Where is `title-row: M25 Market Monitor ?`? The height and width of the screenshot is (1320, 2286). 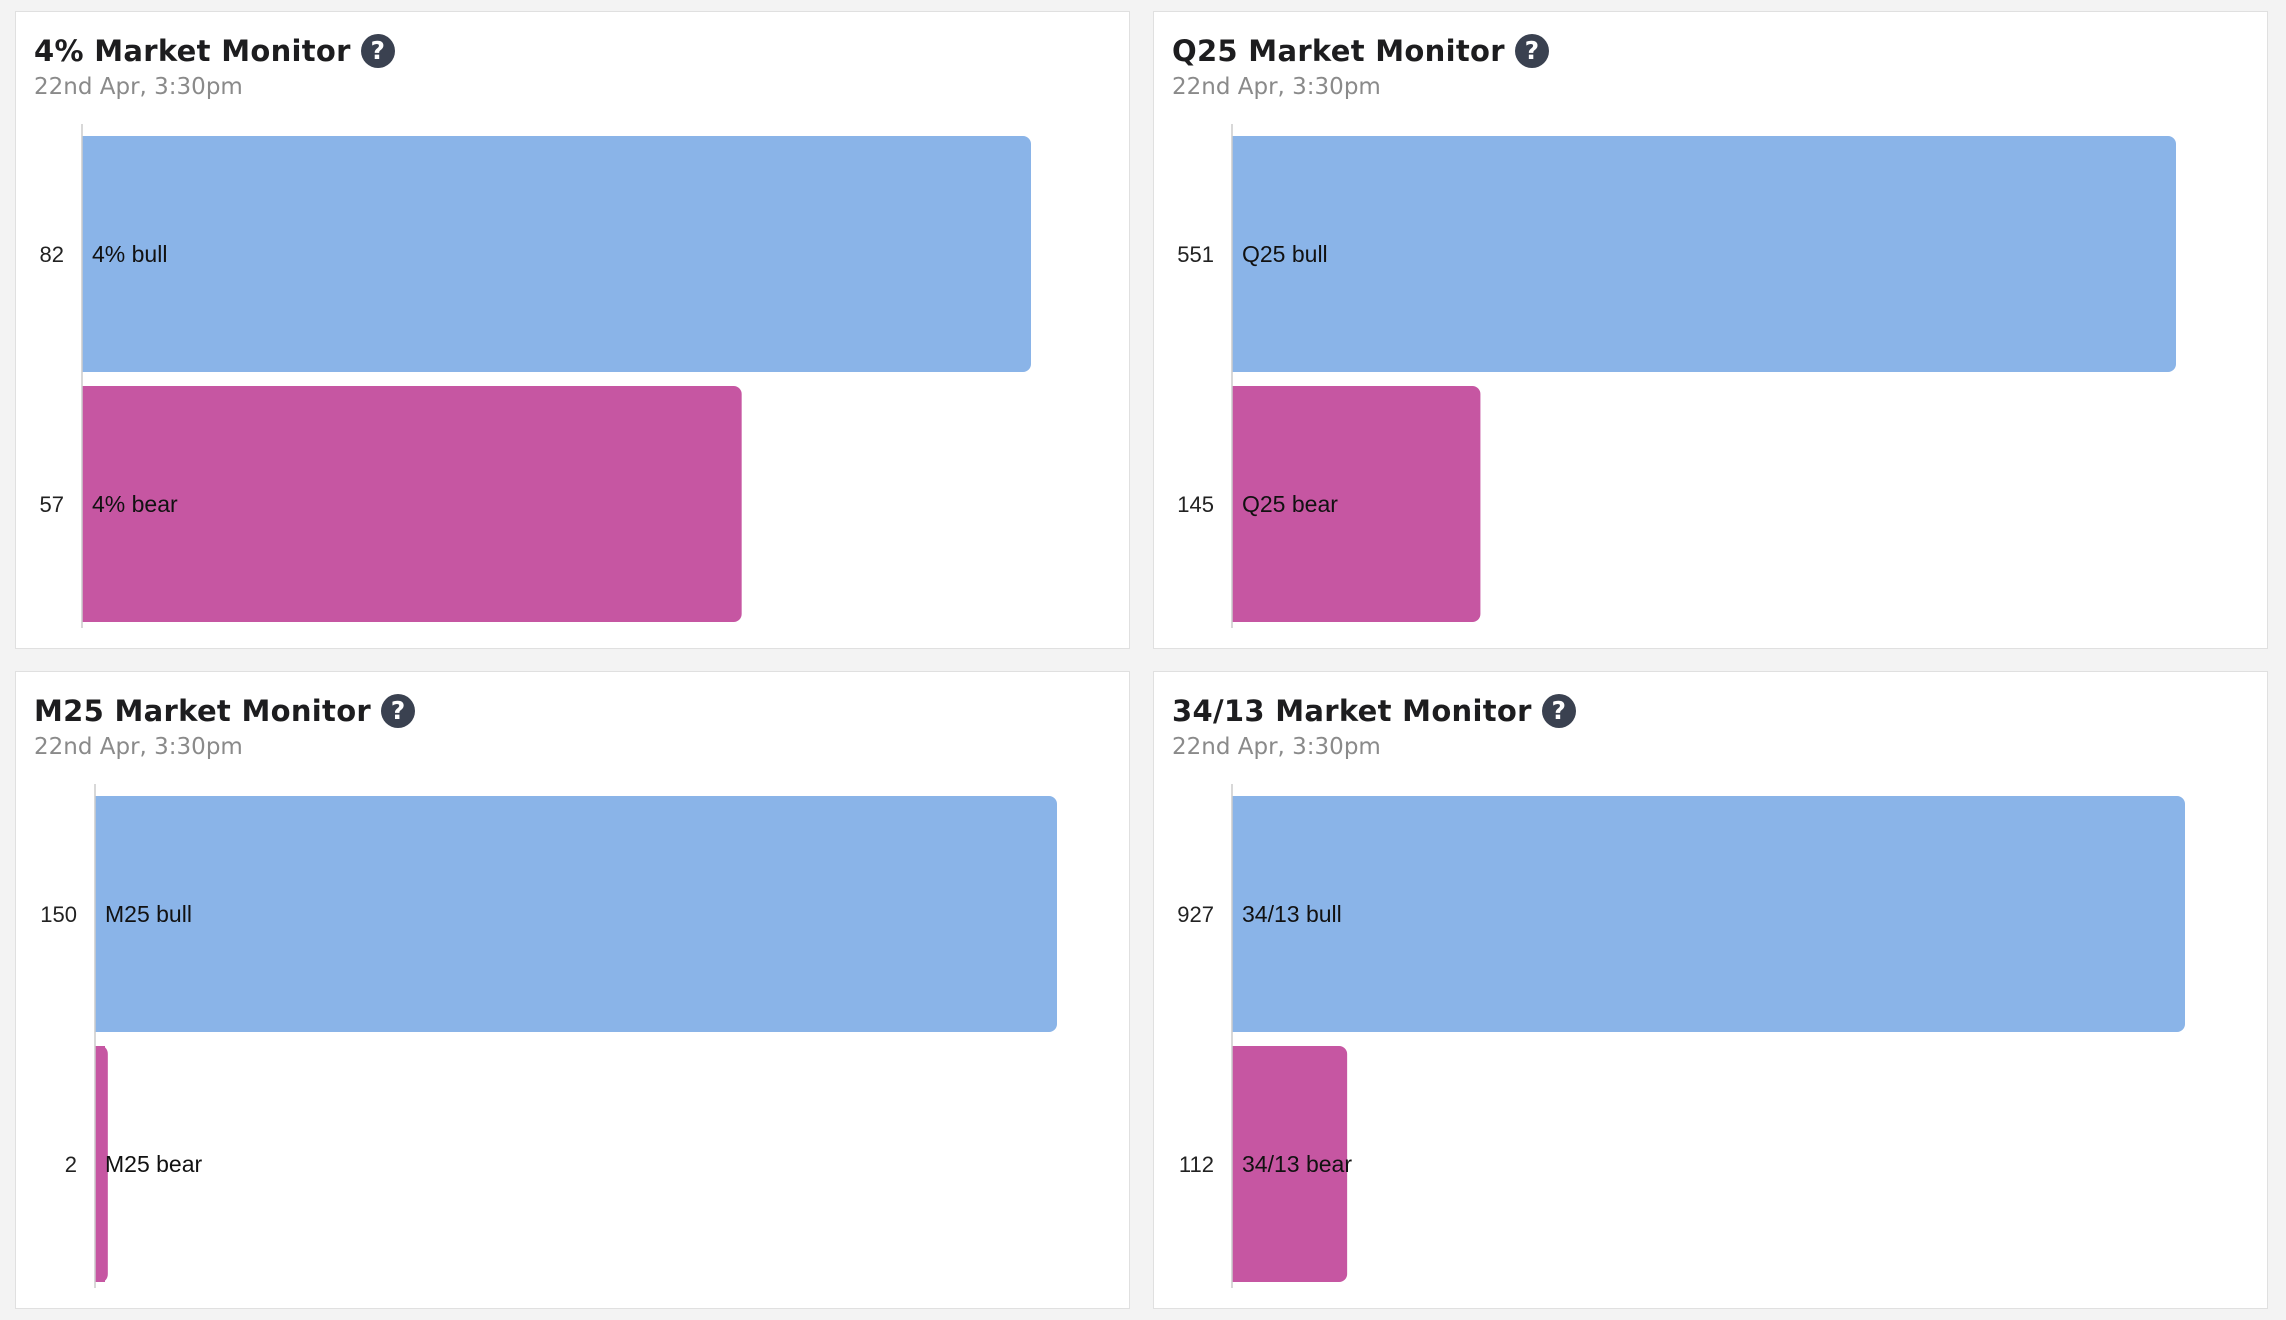 title-row: M25 Market Monitor ? is located at coordinates (572, 711).